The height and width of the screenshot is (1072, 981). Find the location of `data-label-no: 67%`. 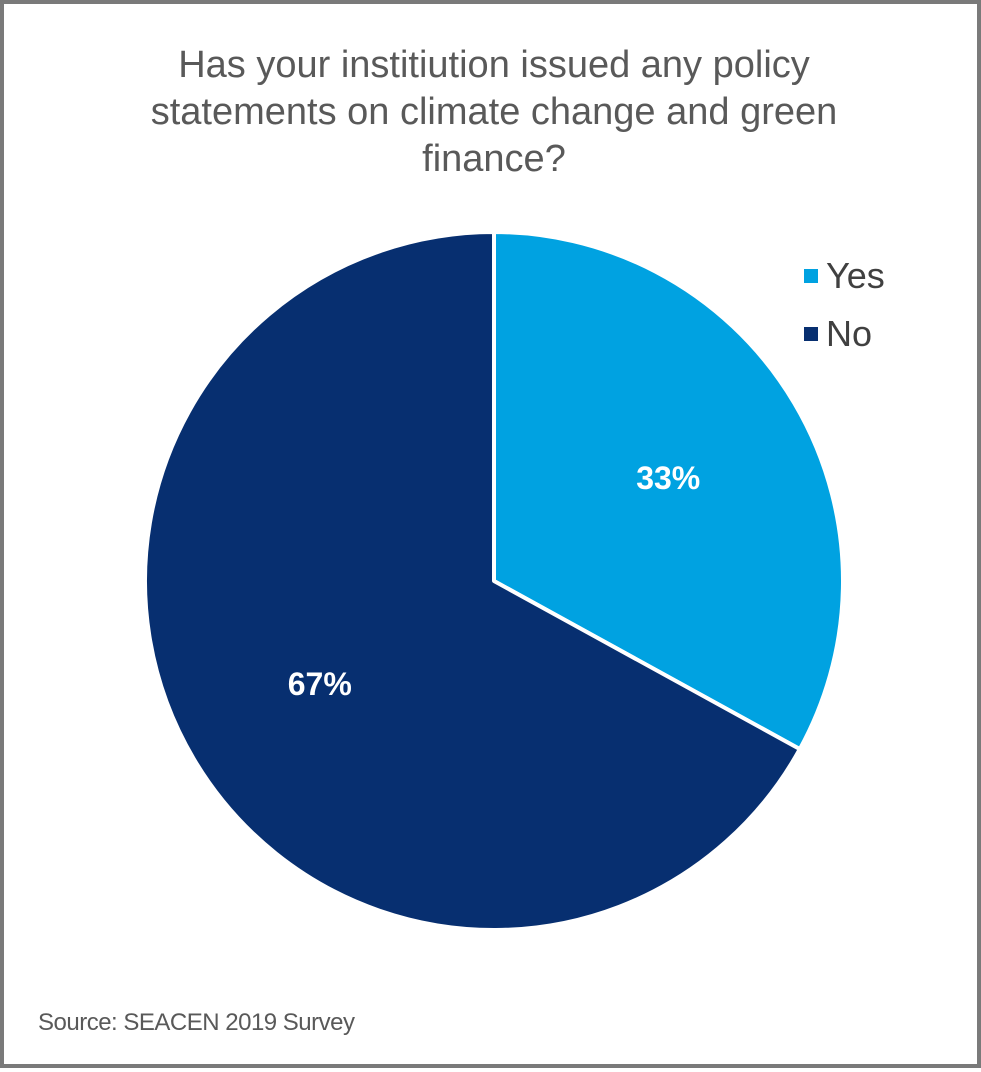

data-label-no: 67% is located at coordinates (320, 684).